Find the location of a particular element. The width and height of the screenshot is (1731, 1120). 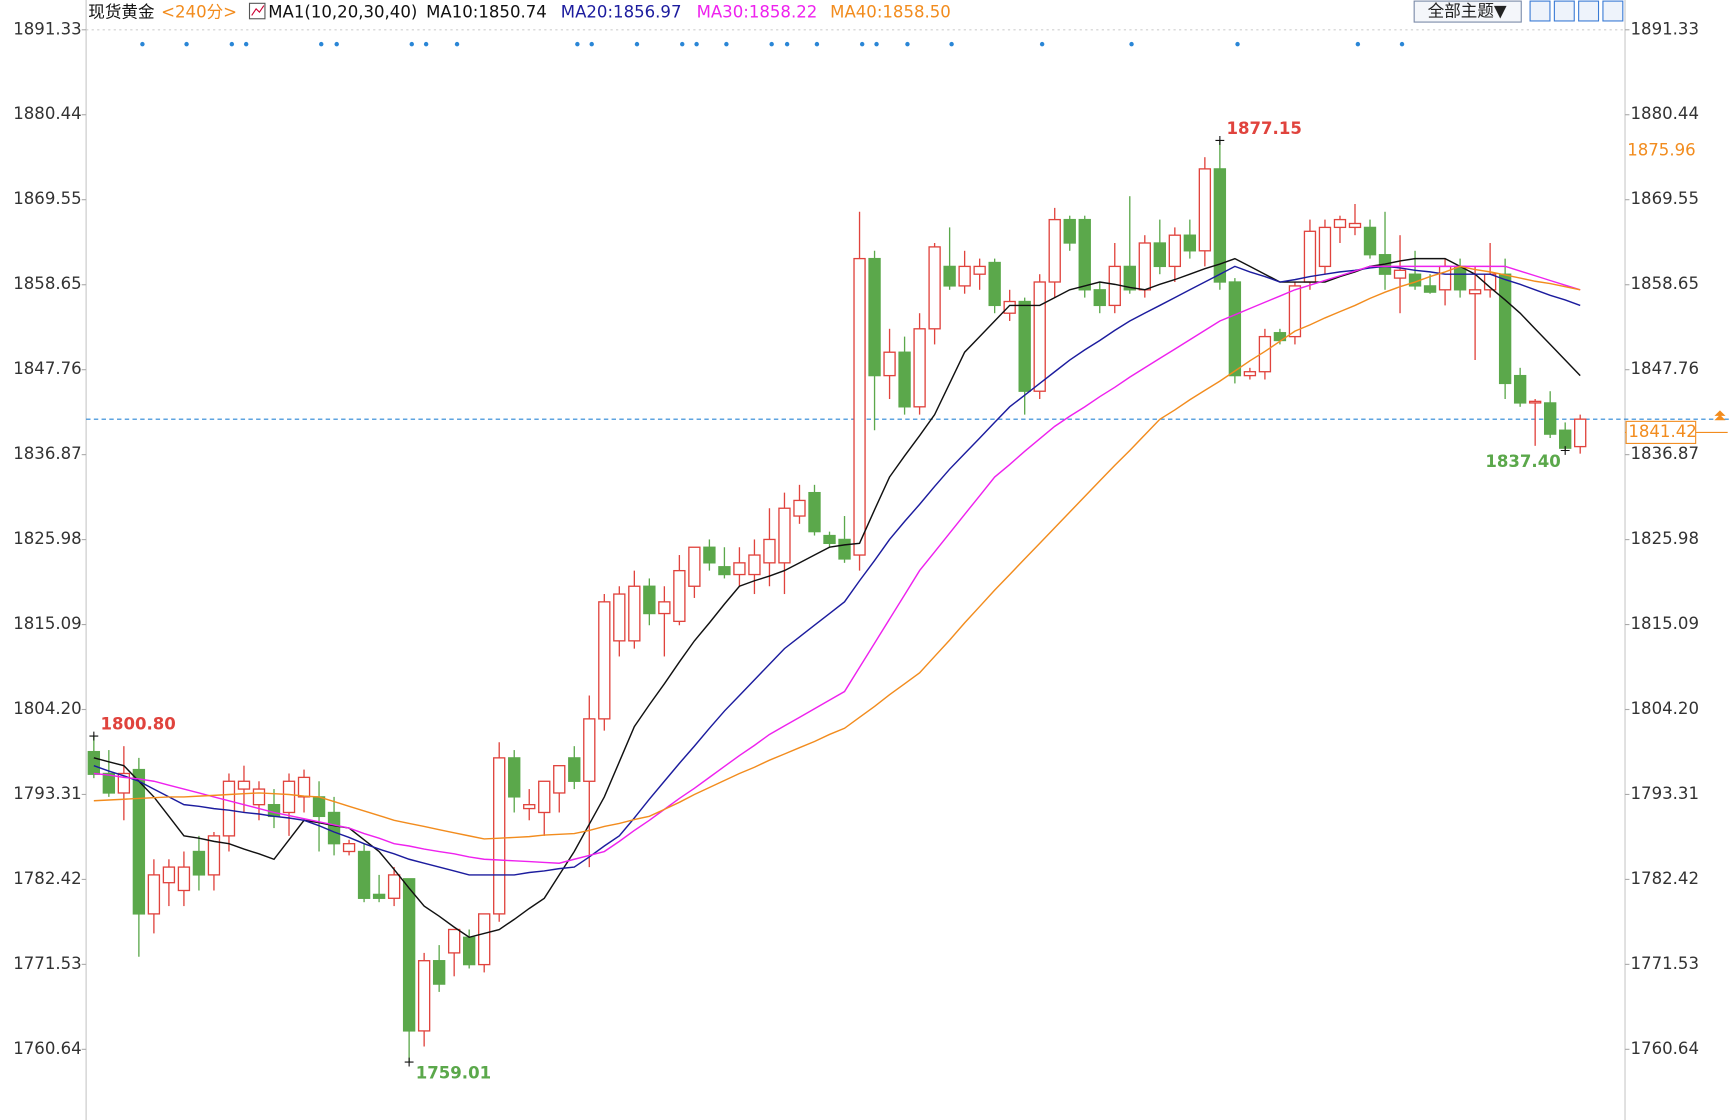

y-tick-label: 1804.20 is located at coordinates (47, 708).